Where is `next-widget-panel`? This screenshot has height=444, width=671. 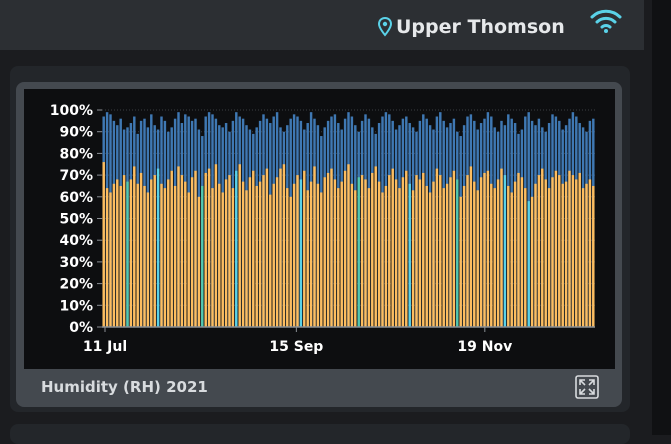
next-widget-panel is located at coordinates (320, 434).